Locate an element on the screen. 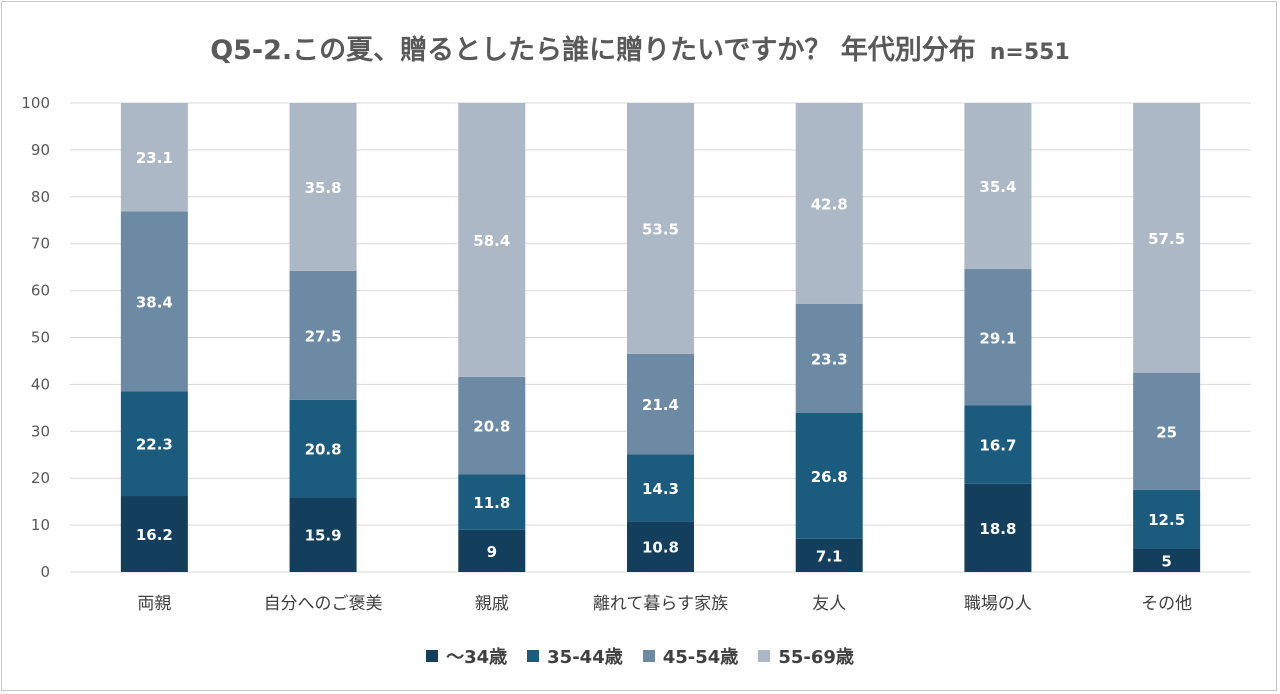 The height and width of the screenshot is (694, 1280). data-label: 22.3 is located at coordinates (154, 445).